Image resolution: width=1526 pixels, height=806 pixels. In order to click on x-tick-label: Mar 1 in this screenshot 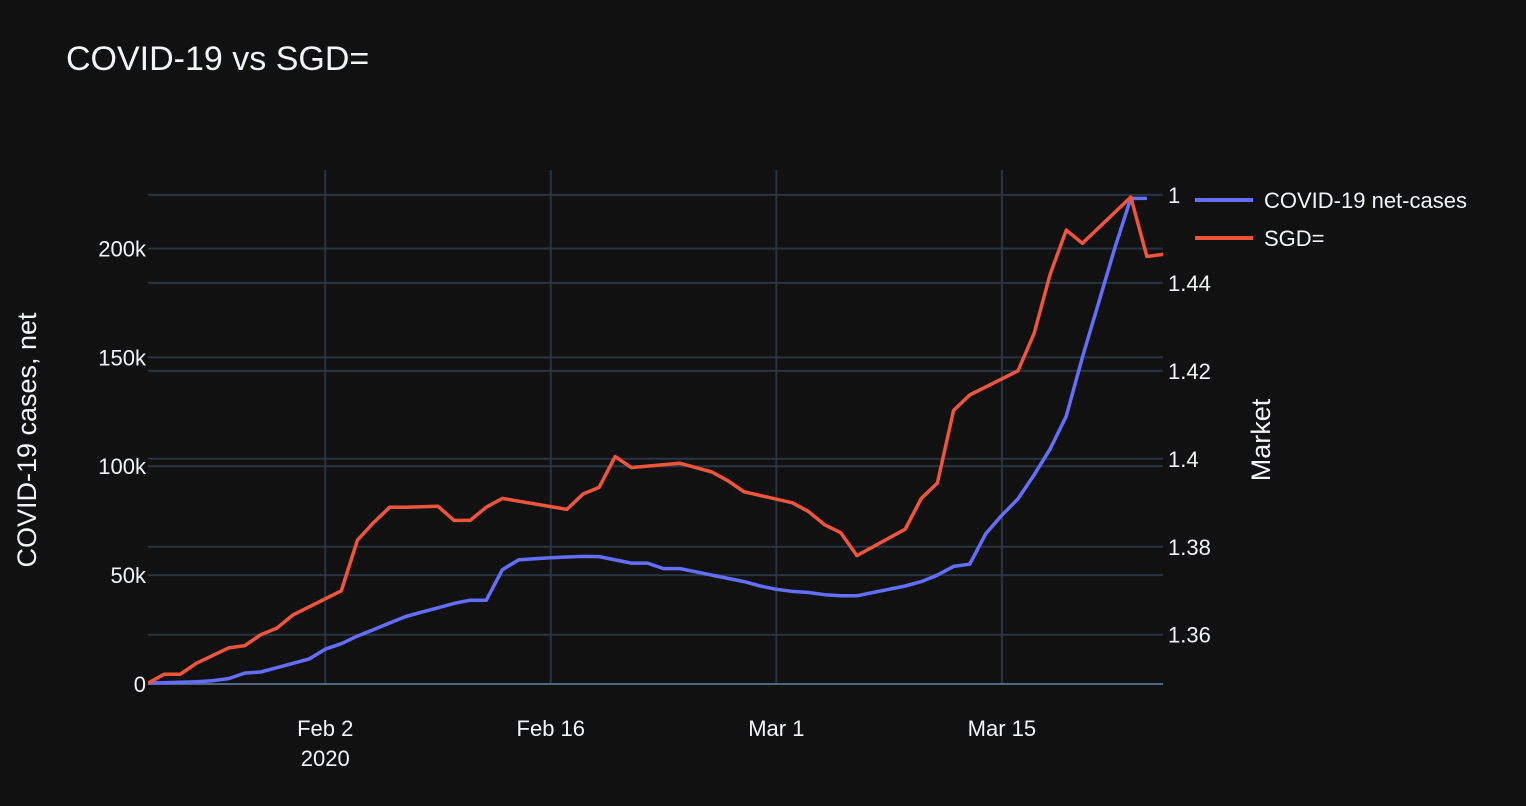, I will do `click(776, 728)`.